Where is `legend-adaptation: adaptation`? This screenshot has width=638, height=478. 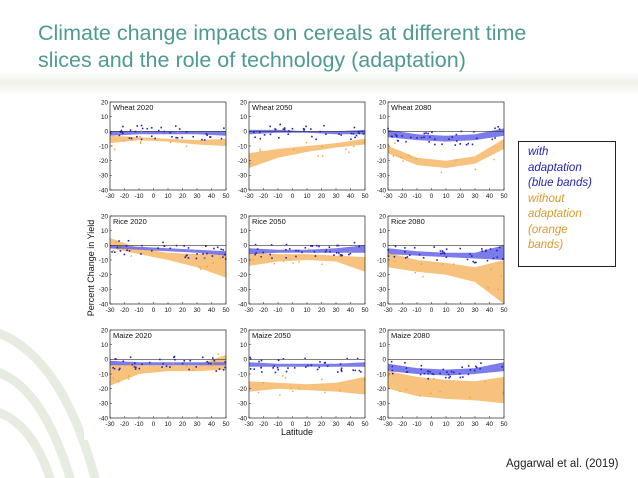
legend-adaptation: adaptation is located at coordinates (555, 167).